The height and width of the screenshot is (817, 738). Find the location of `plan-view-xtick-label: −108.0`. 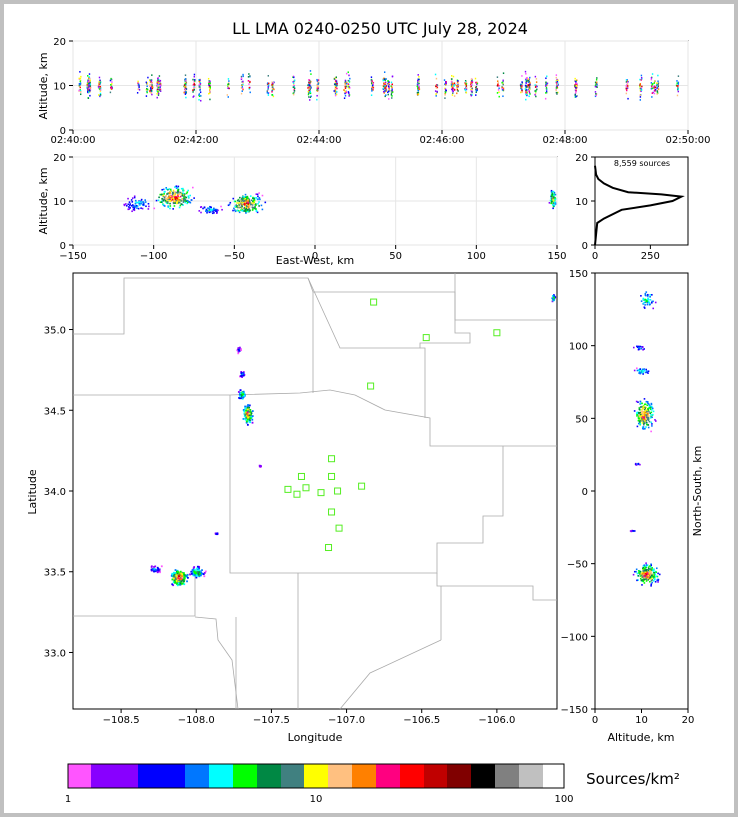

plan-view-xtick-label: −108.0 is located at coordinates (196, 720).